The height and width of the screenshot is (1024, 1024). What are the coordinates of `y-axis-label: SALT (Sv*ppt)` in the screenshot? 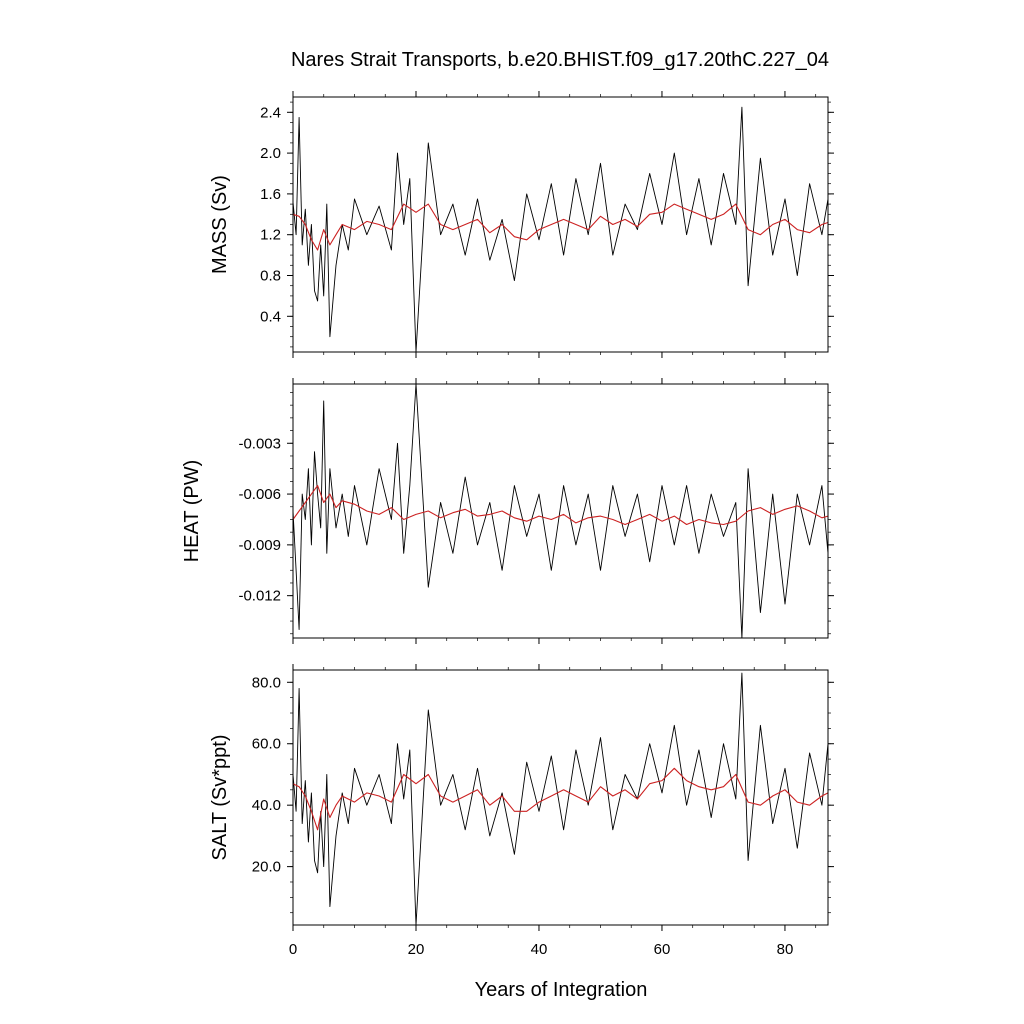 It's located at (220, 798).